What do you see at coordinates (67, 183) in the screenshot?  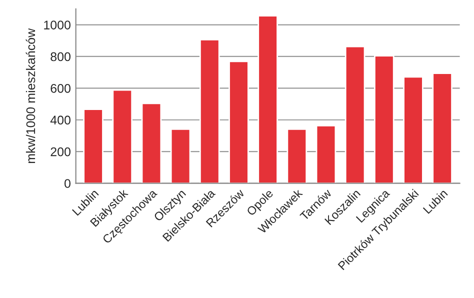 I see `y-tick-label: 0` at bounding box center [67, 183].